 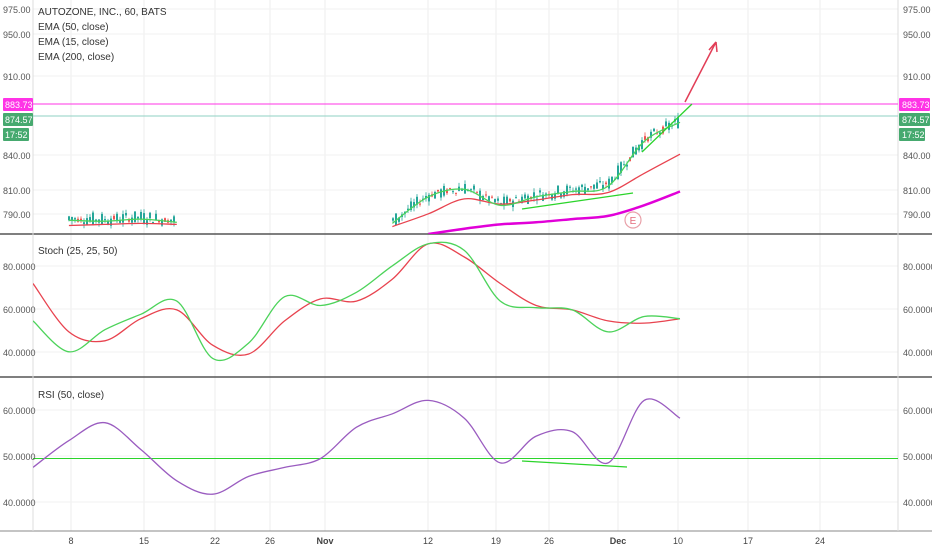 What do you see at coordinates (78, 251) in the screenshot?
I see `stoch-label: Stoch (25, 25, 50)` at bounding box center [78, 251].